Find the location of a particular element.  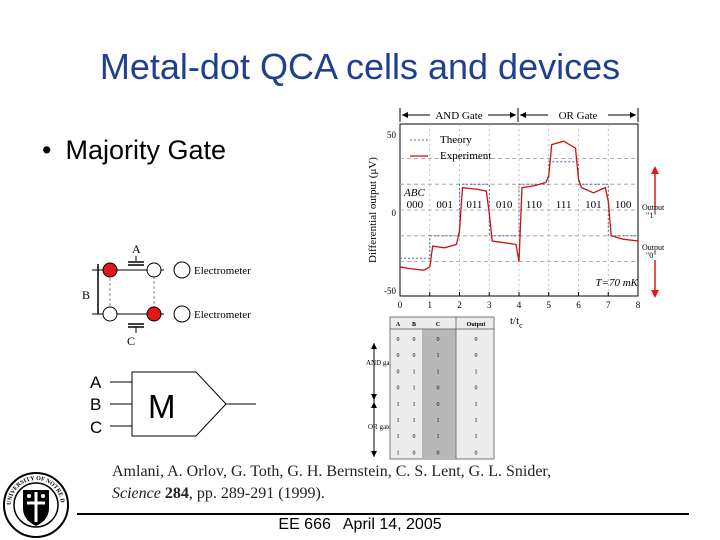

abc-state-labels: 000 001 011 010 110 111 101 100 is located at coordinates (519, 205).